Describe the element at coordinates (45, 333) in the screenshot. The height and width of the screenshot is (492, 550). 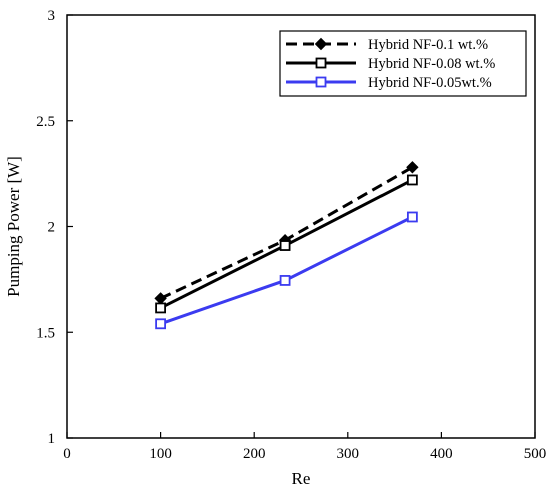
I see `y-tick-label: 1.5` at that location.